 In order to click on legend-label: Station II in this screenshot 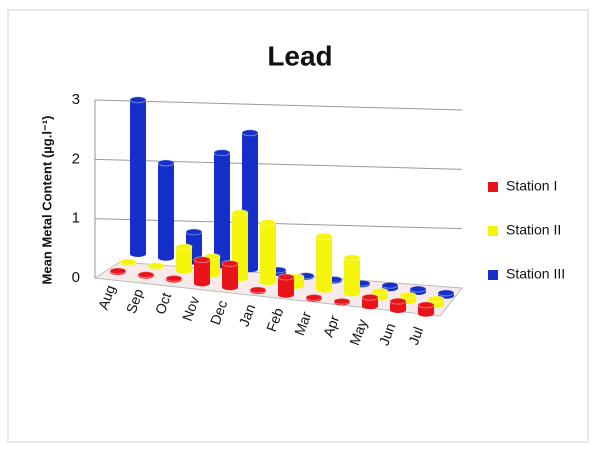, I will do `click(533, 230)`.